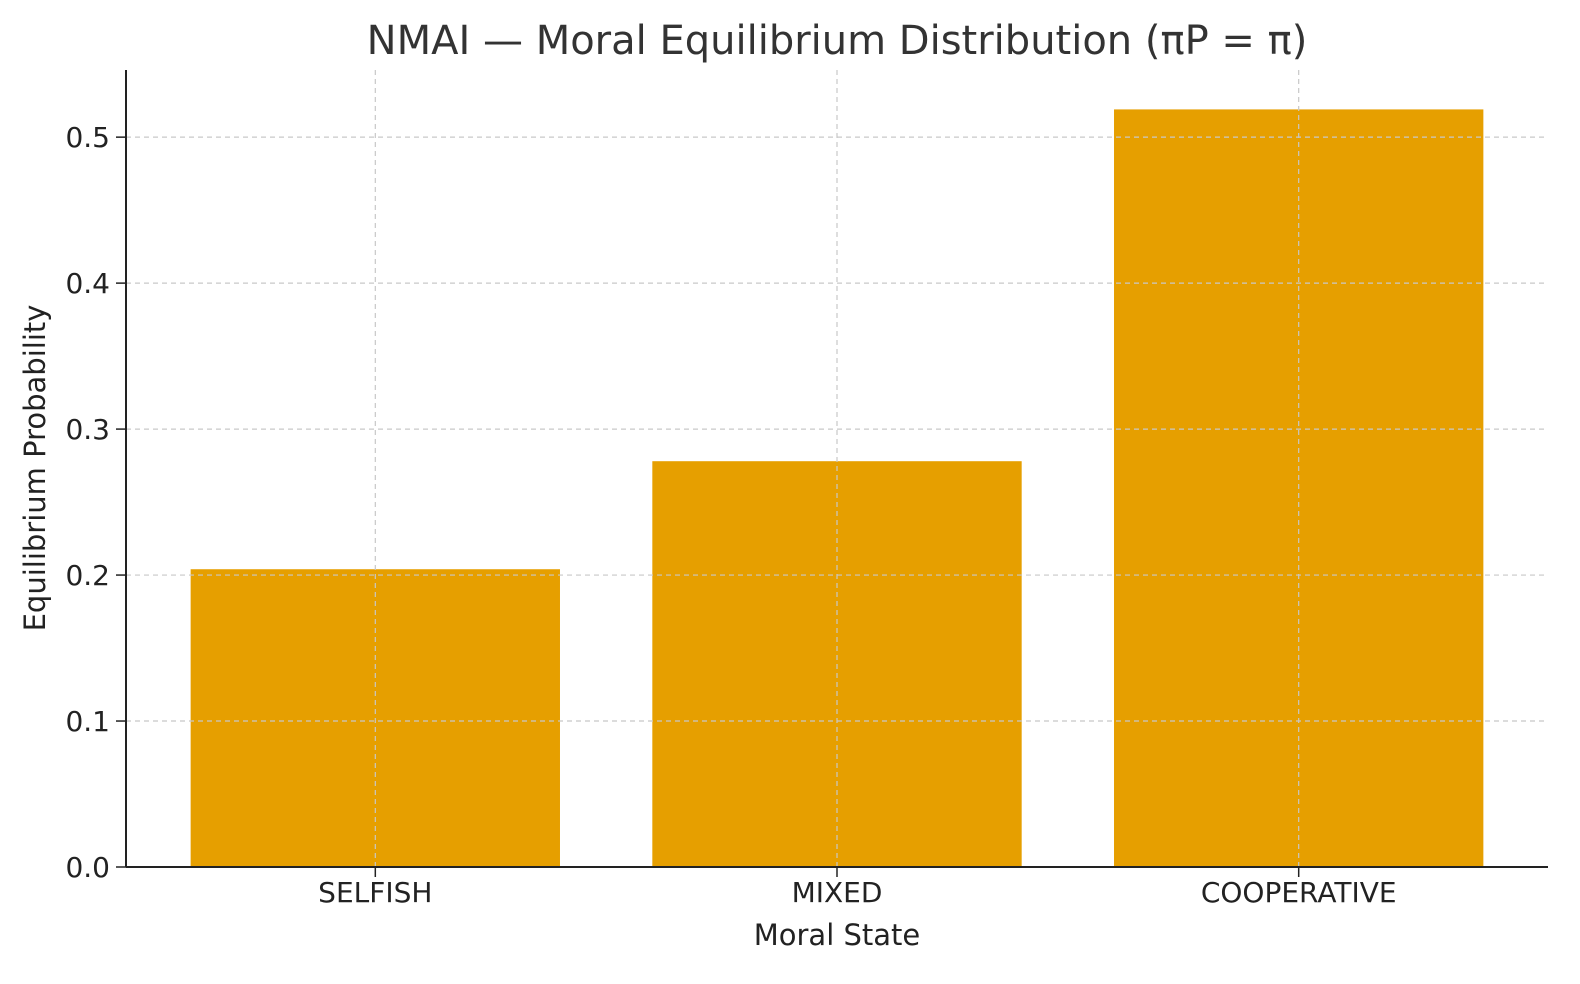 The width and height of the screenshot is (1580, 984). What do you see at coordinates (87, 137) in the screenshot?
I see `y-tick-label: 0.5` at bounding box center [87, 137].